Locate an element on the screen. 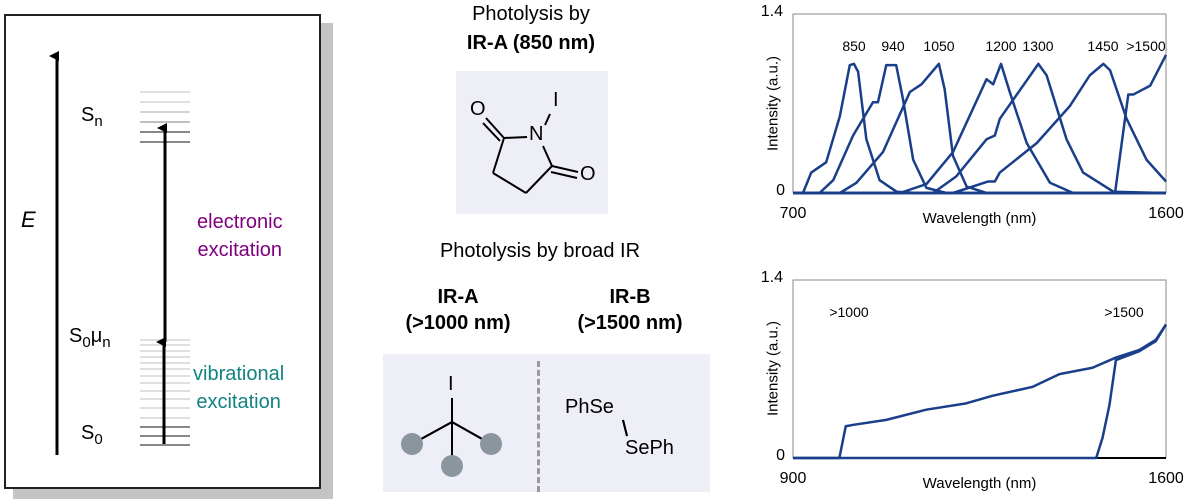 This screenshot has height=504, width=1191. s0mun-mu: μ is located at coordinates (96, 336).